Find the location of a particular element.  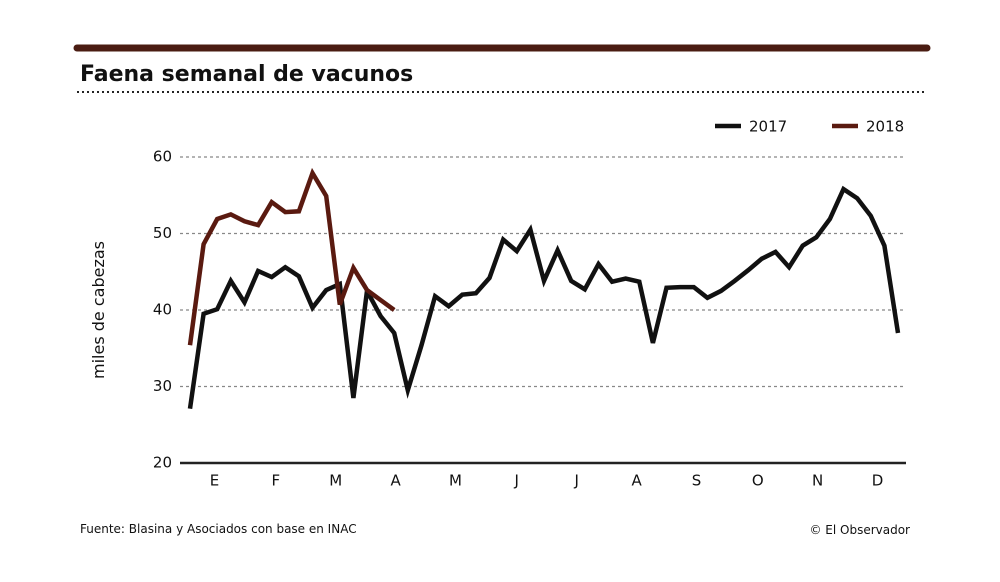

y-tick-label: 30 is located at coordinates (162, 386).